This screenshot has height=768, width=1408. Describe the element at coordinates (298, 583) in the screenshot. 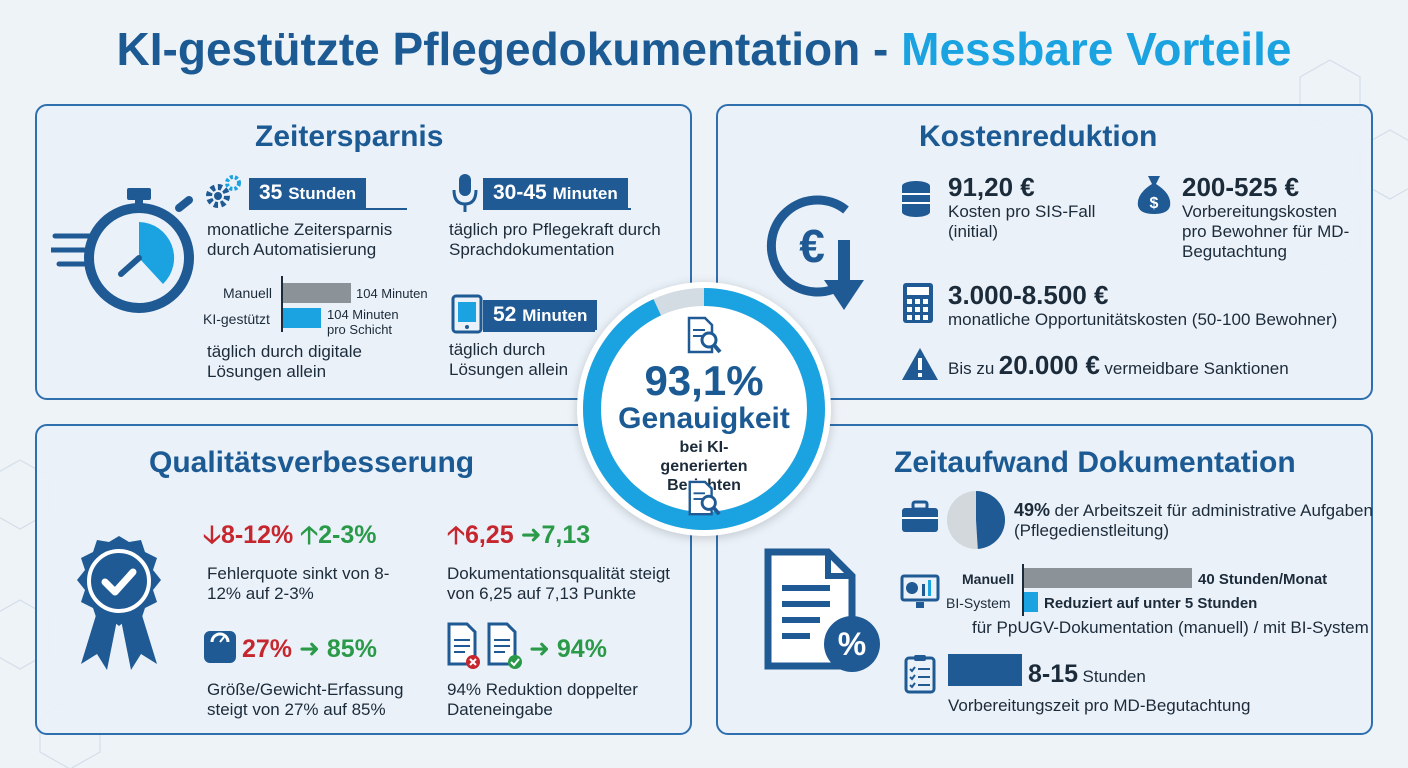

I see `fehlerquote-description: Fehlerquote sinkt von 8-12% auf 2-3%` at that location.